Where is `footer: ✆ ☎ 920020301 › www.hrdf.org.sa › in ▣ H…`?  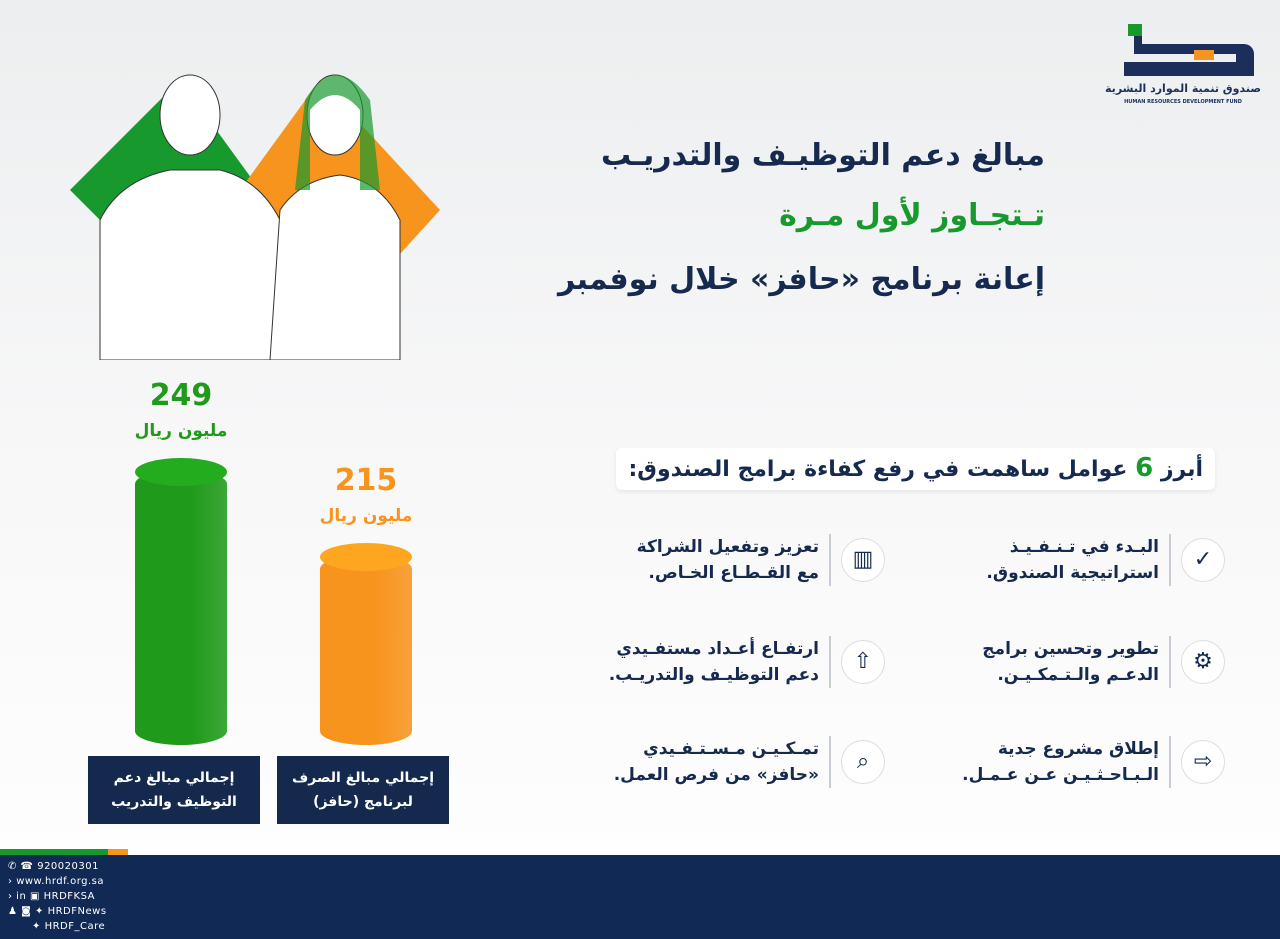
footer: ✆ ☎ 920020301 › www.hrdf.org.sa › in ▣ H… is located at coordinates (640, 897).